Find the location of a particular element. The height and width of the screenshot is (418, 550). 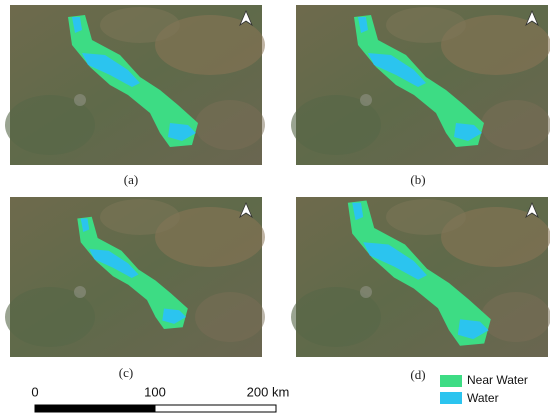

panel-label: (c) is located at coordinates (126, 372).